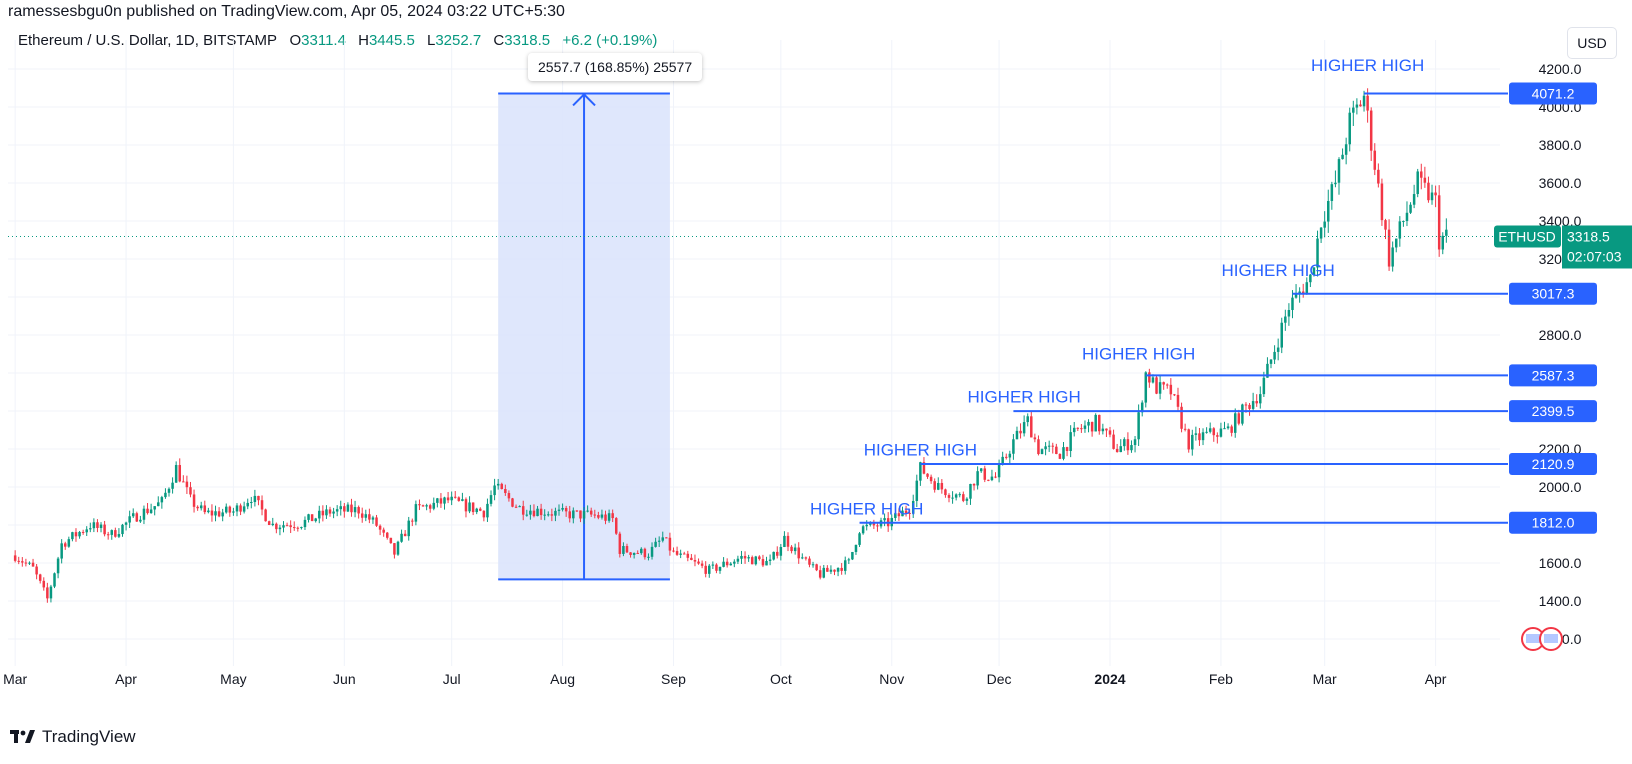  Describe the element at coordinates (1138, 354) in the screenshot. I see `higher-high-label: HIGHER HIGH` at that location.